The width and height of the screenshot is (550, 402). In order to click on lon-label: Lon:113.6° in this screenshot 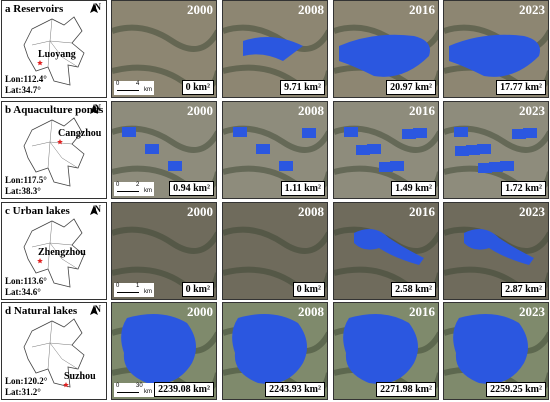, I will do `click(26, 281)`.